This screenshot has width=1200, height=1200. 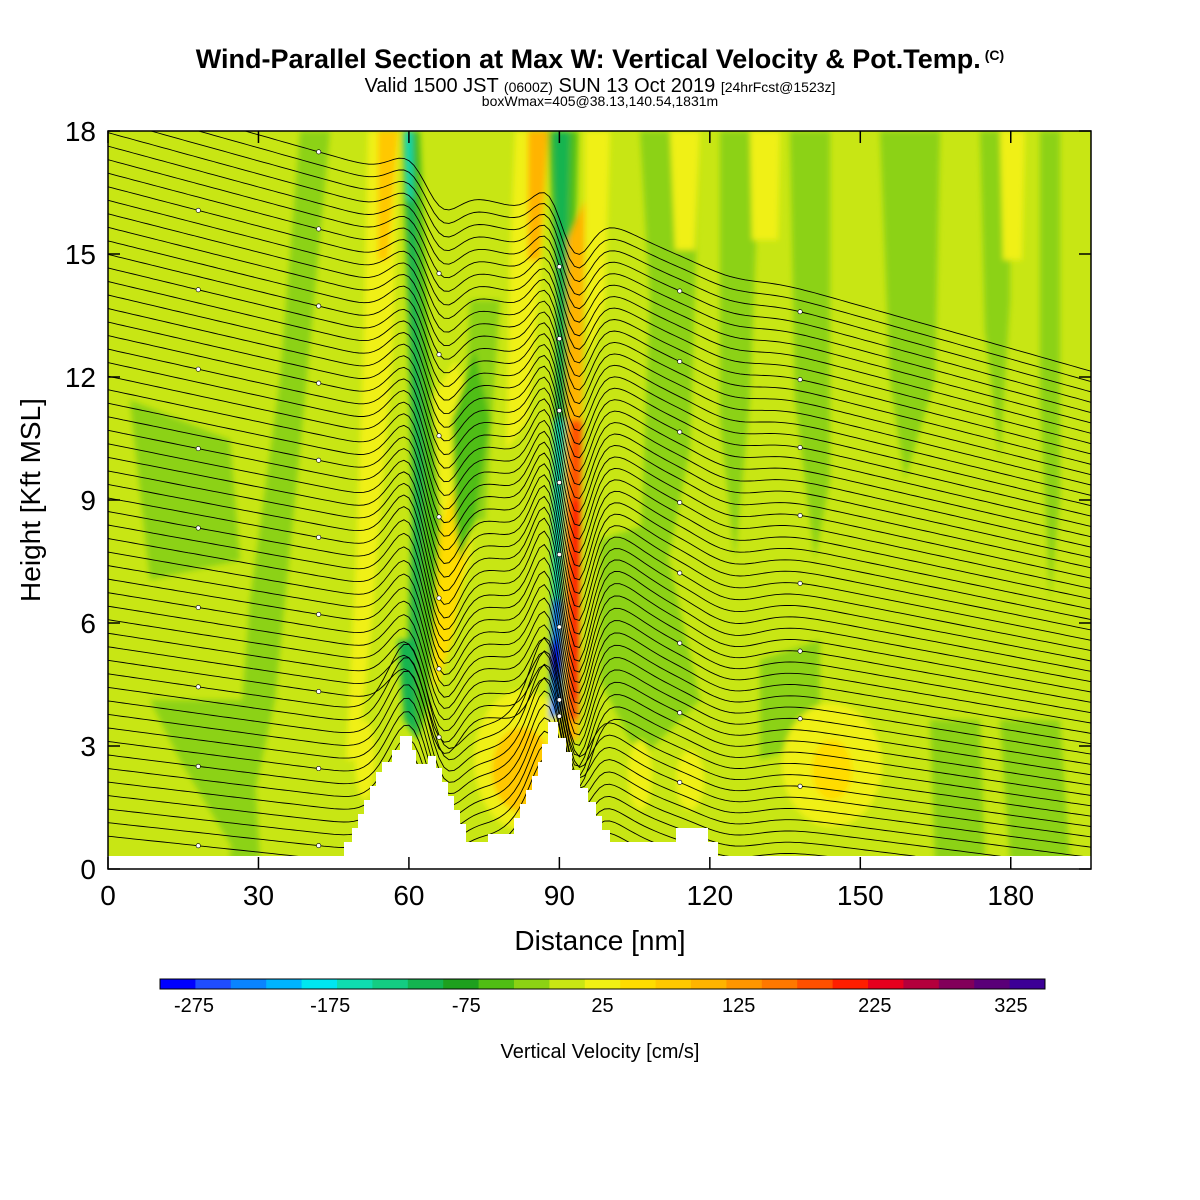 What do you see at coordinates (80, 254) in the screenshot?
I see `y-tick-label: 15` at bounding box center [80, 254].